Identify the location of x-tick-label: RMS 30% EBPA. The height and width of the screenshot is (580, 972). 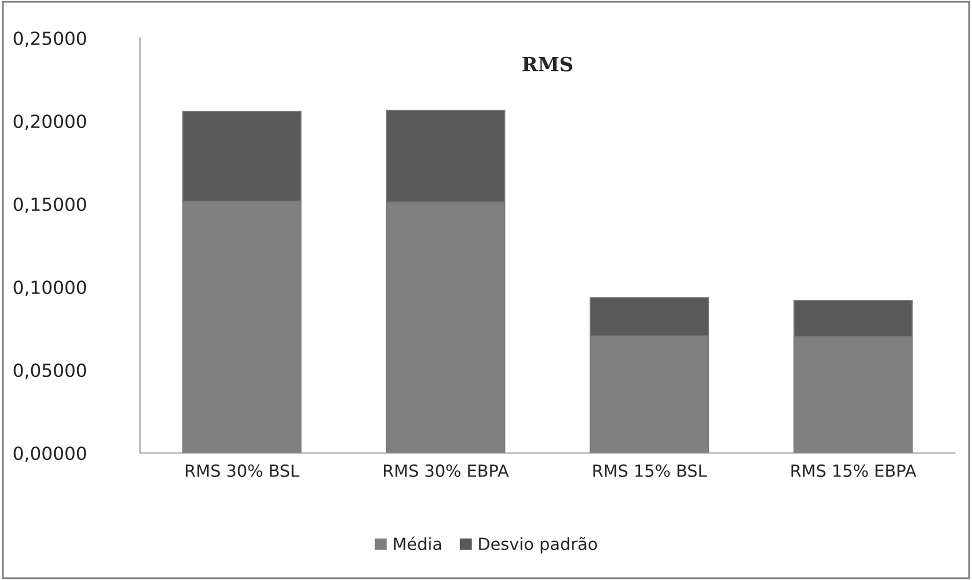
(446, 471).